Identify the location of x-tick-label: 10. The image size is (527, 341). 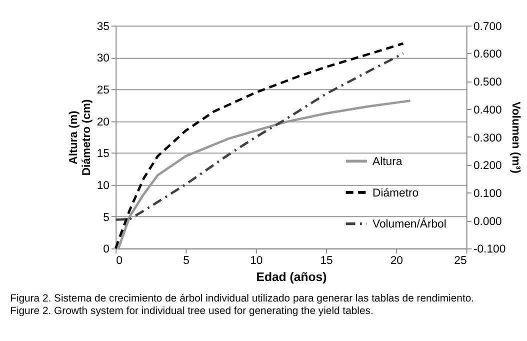
(256, 261).